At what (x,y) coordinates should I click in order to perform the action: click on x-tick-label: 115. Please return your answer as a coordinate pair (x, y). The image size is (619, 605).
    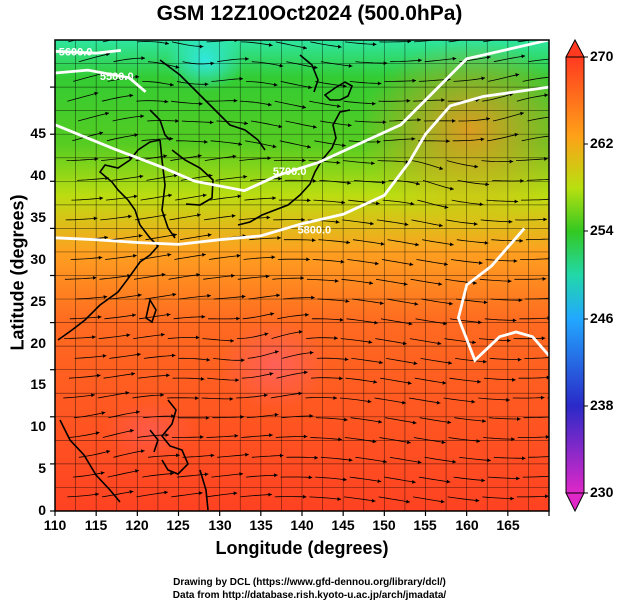
    Looking at the image, I should click on (96, 525).